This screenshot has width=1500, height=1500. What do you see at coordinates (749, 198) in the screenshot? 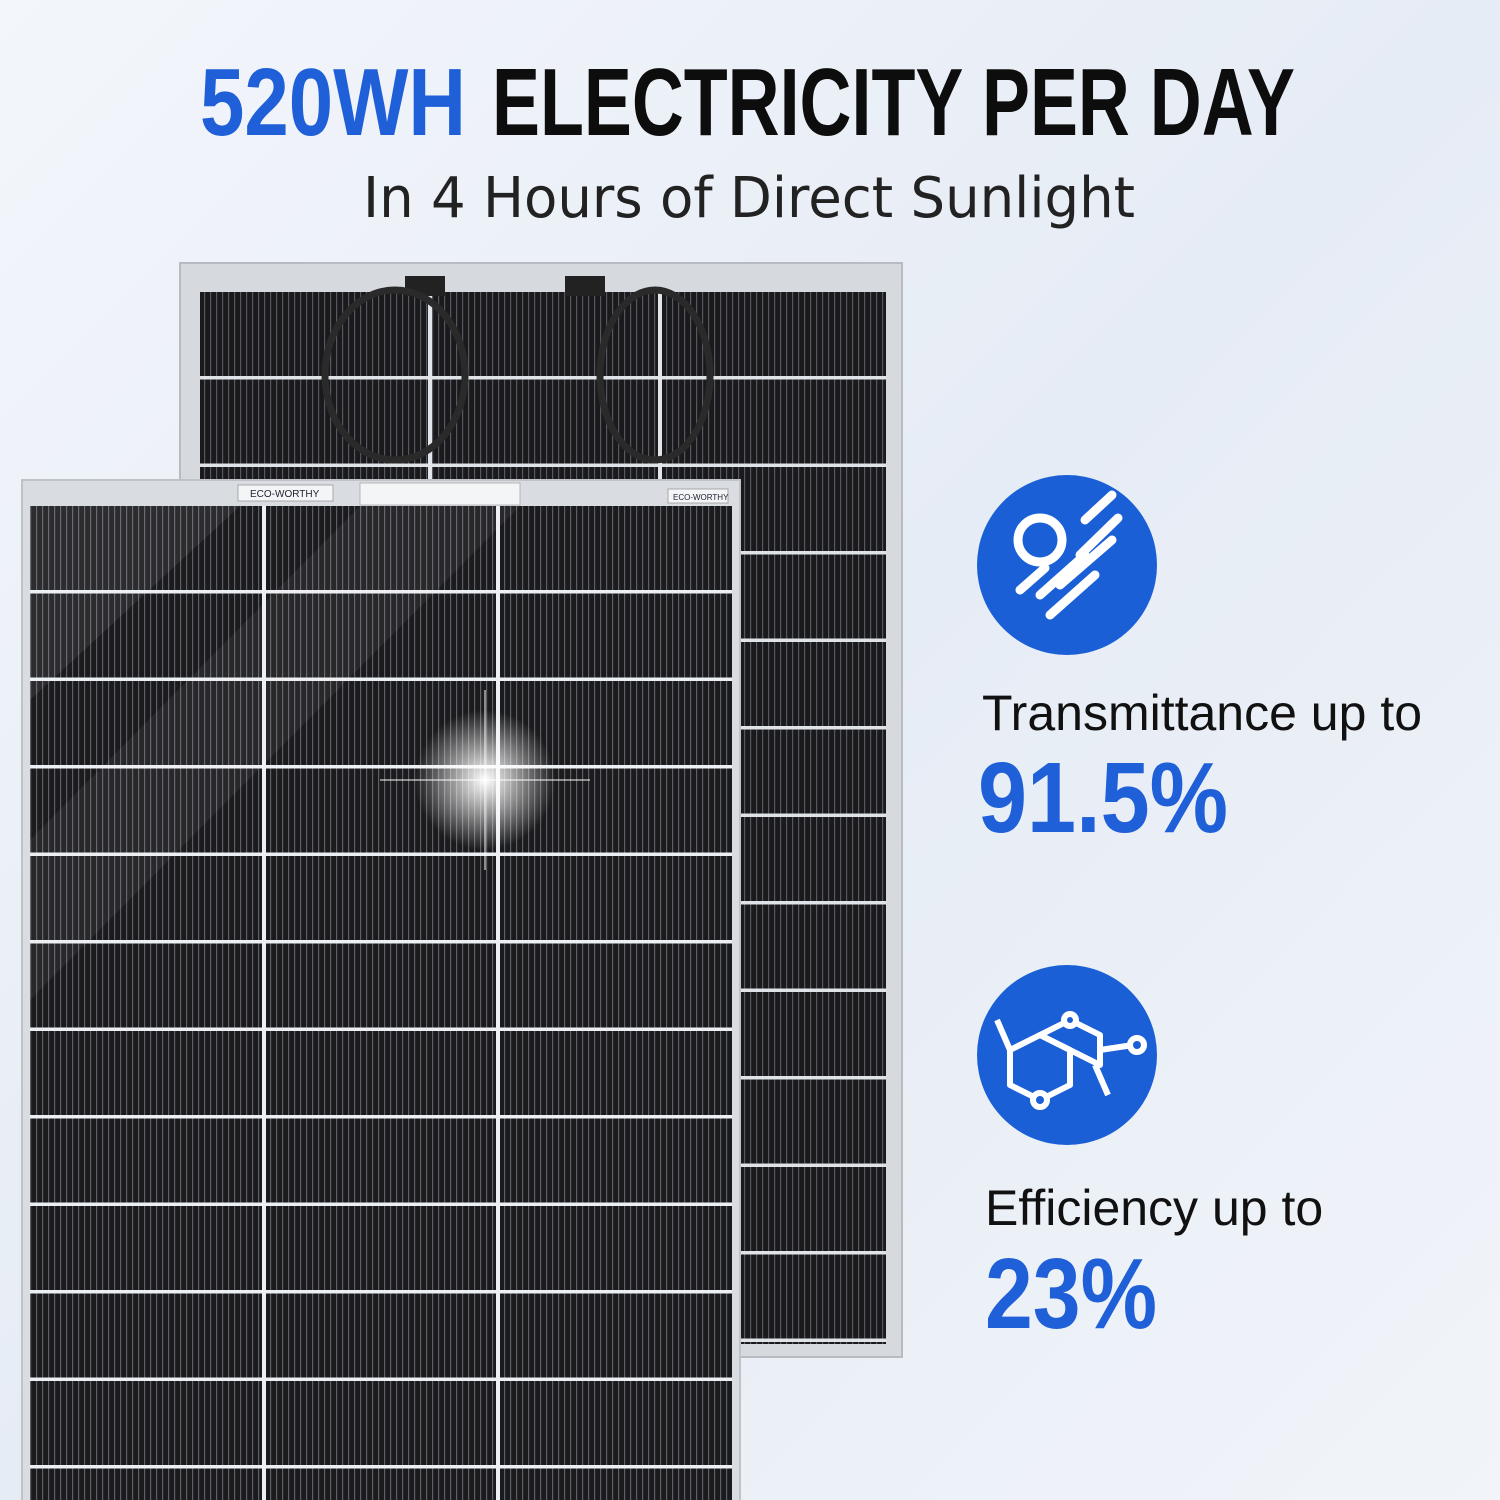
I see `subtitle: In 4 Hours of Direct Sunlight` at bounding box center [749, 198].